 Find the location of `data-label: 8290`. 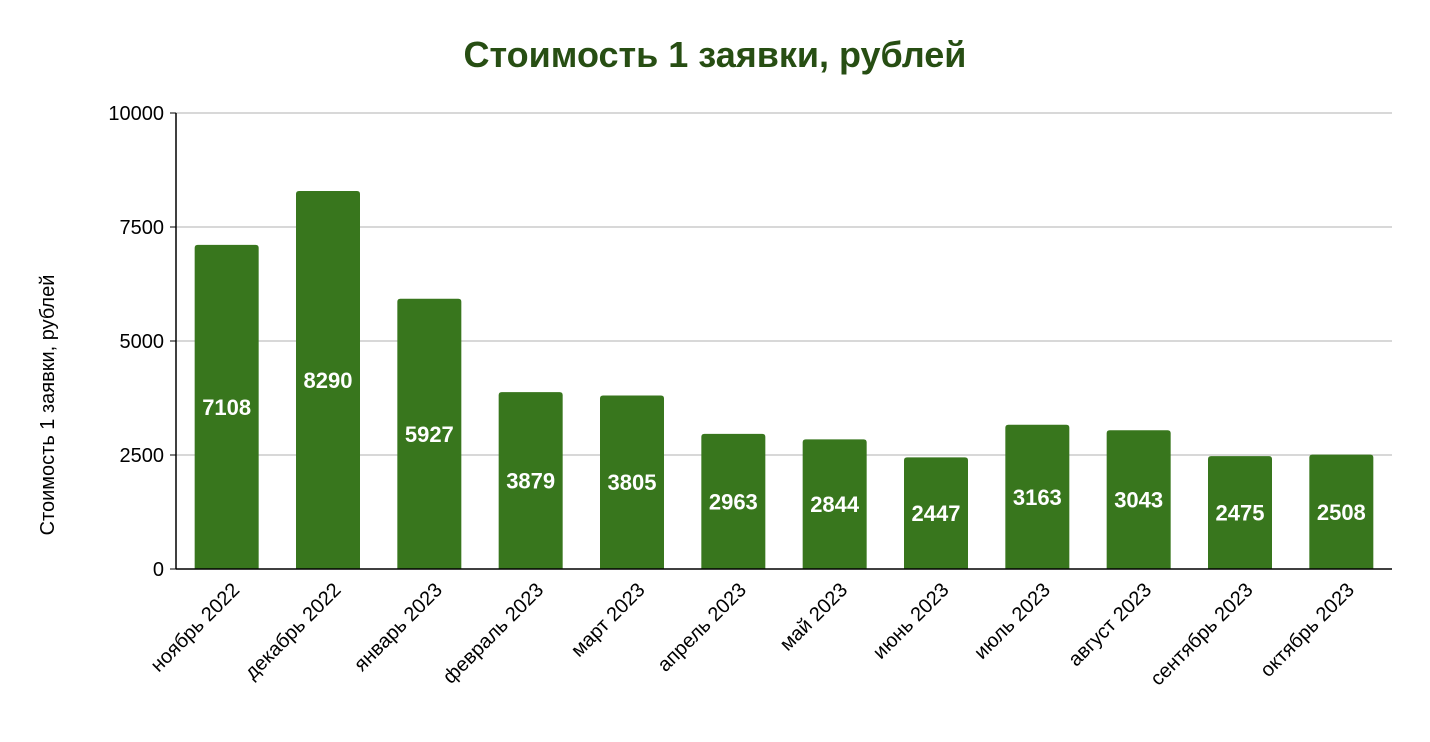

data-label: 8290 is located at coordinates (328, 380).